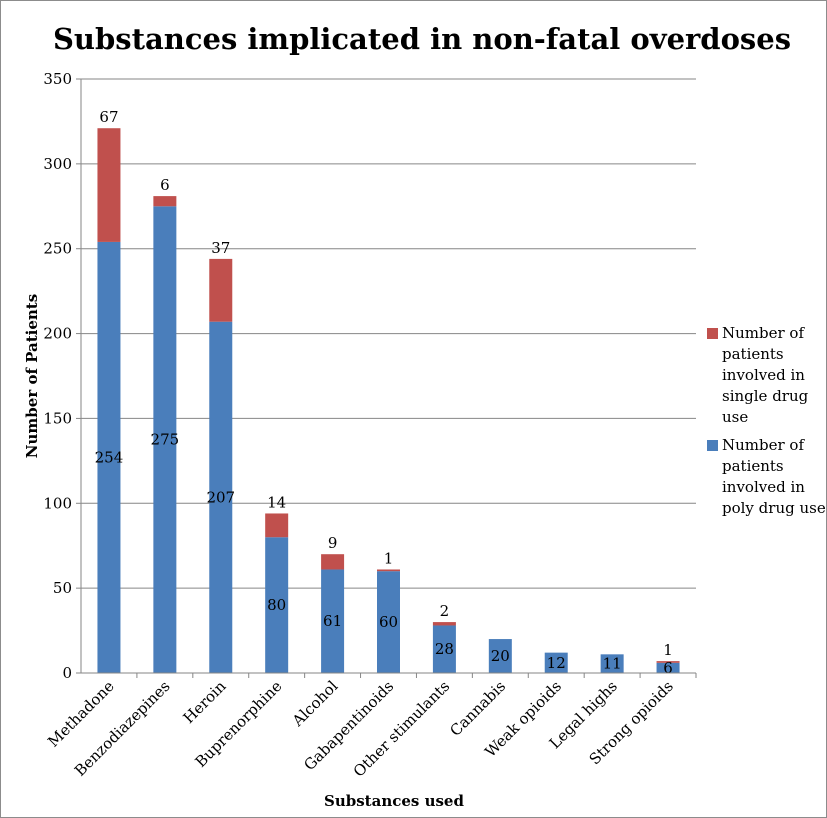 The image size is (827, 818). Describe the element at coordinates (57, 503) in the screenshot. I see `y-tick-label: 100` at that location.